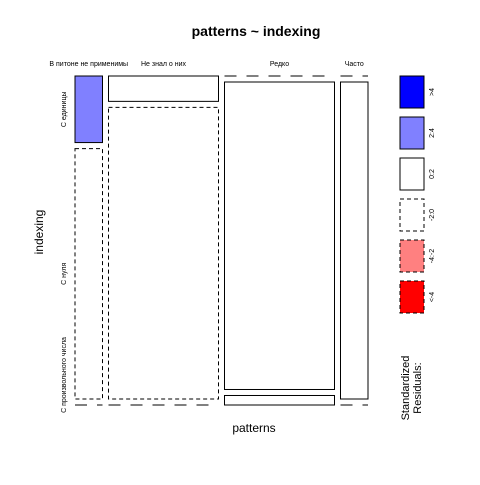 This screenshot has width=480, height=485. What do you see at coordinates (432, 133) in the screenshot?
I see `legend-label: 2:4` at bounding box center [432, 133].